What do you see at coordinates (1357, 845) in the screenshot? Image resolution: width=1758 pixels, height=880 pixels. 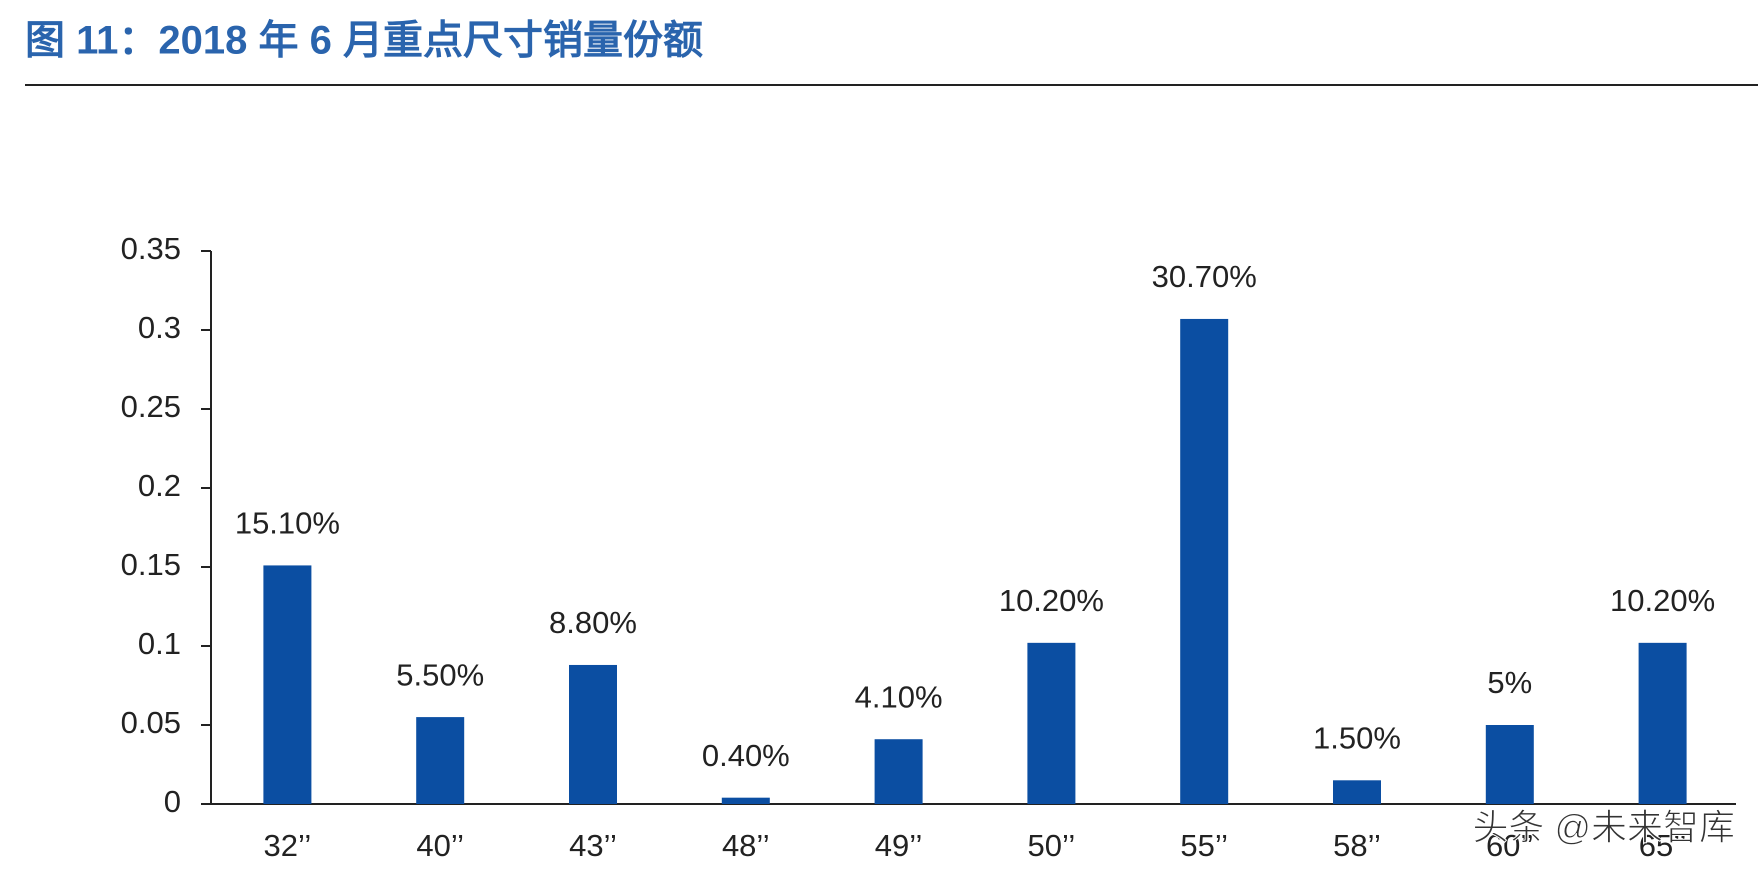 I see `x-tick-label: 58’’` at bounding box center [1357, 845].